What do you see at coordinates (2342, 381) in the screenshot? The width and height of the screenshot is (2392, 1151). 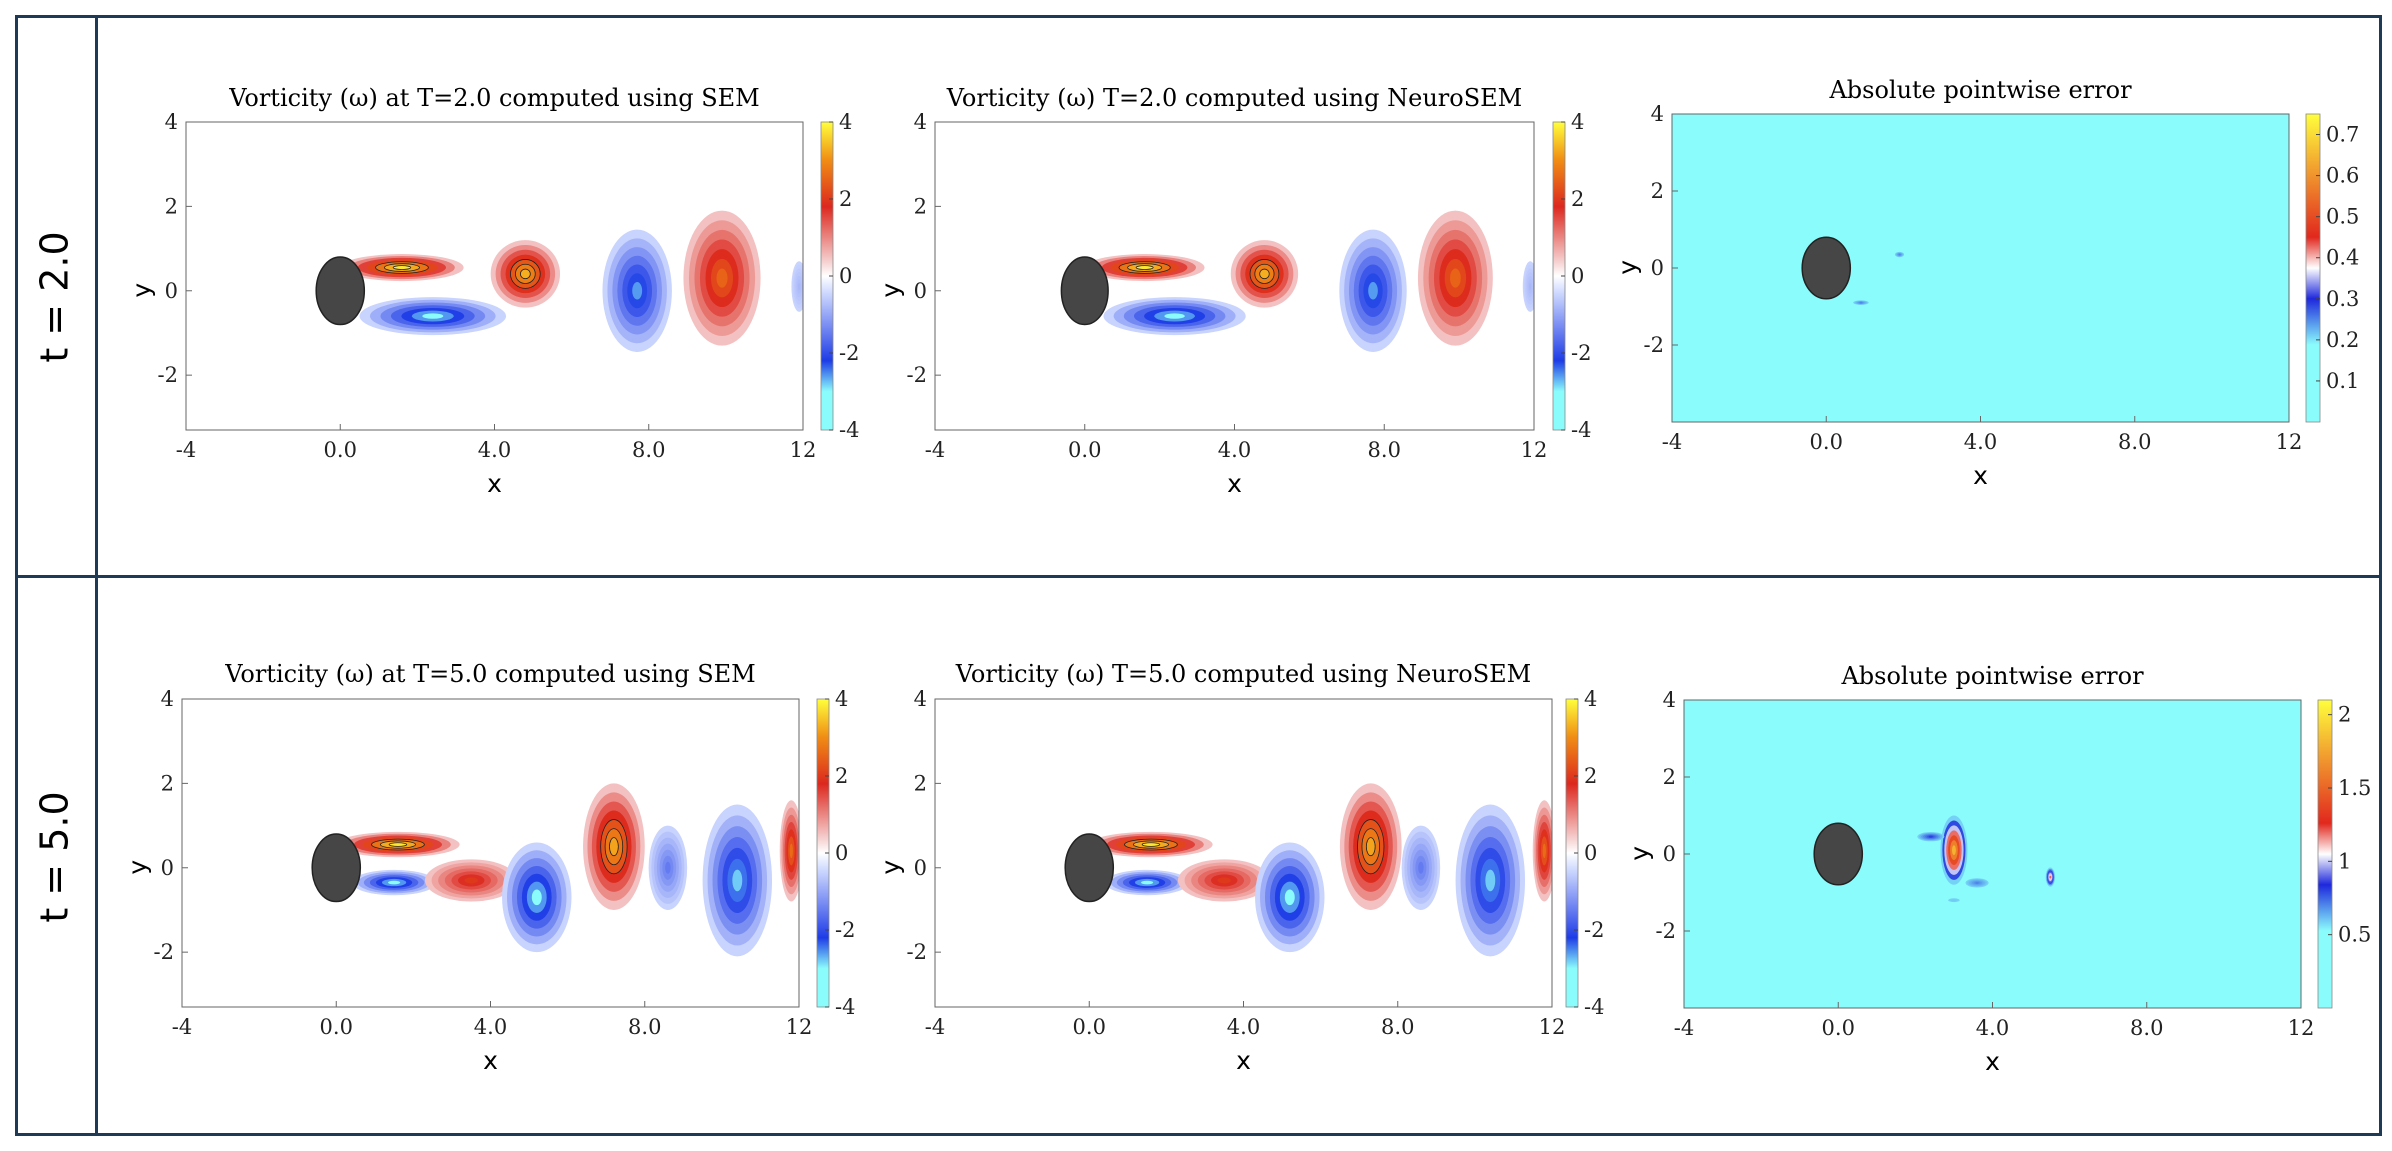 I see `colorbar-tick-label: 0.1` at bounding box center [2342, 381].